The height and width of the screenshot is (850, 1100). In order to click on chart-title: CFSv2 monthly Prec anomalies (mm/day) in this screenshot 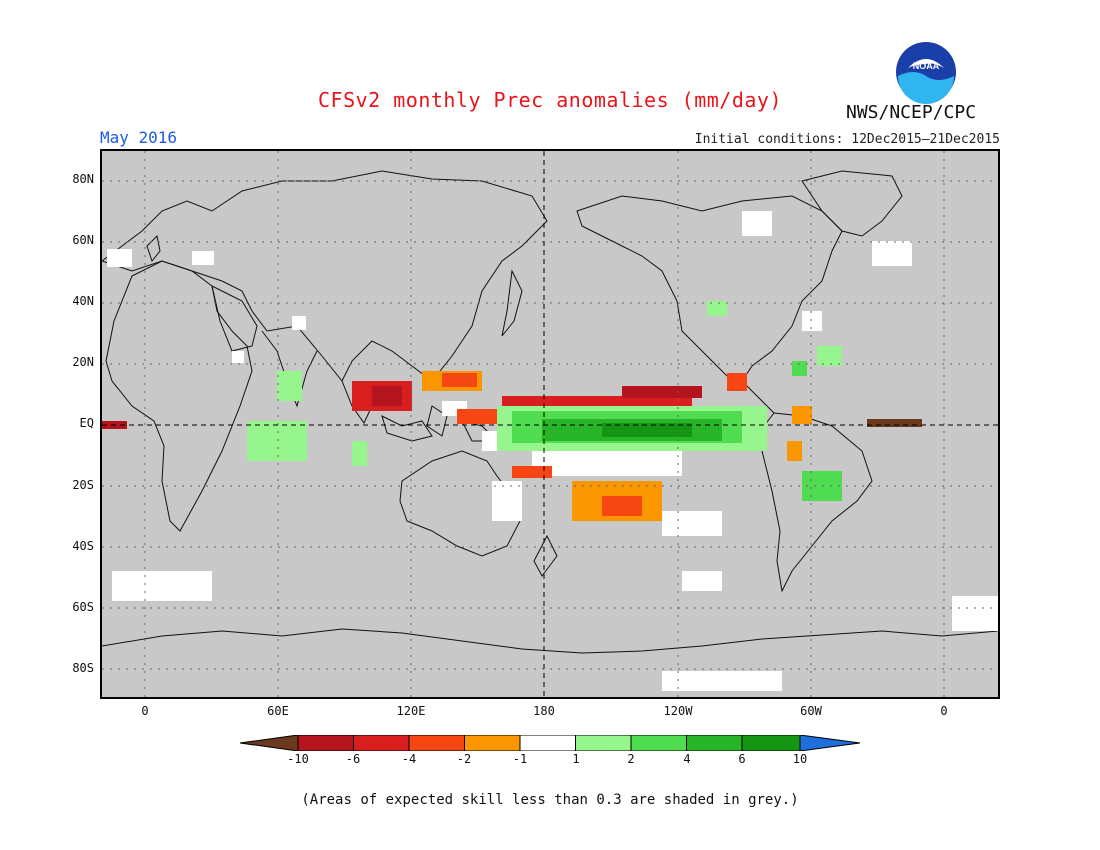, I will do `click(550, 100)`.